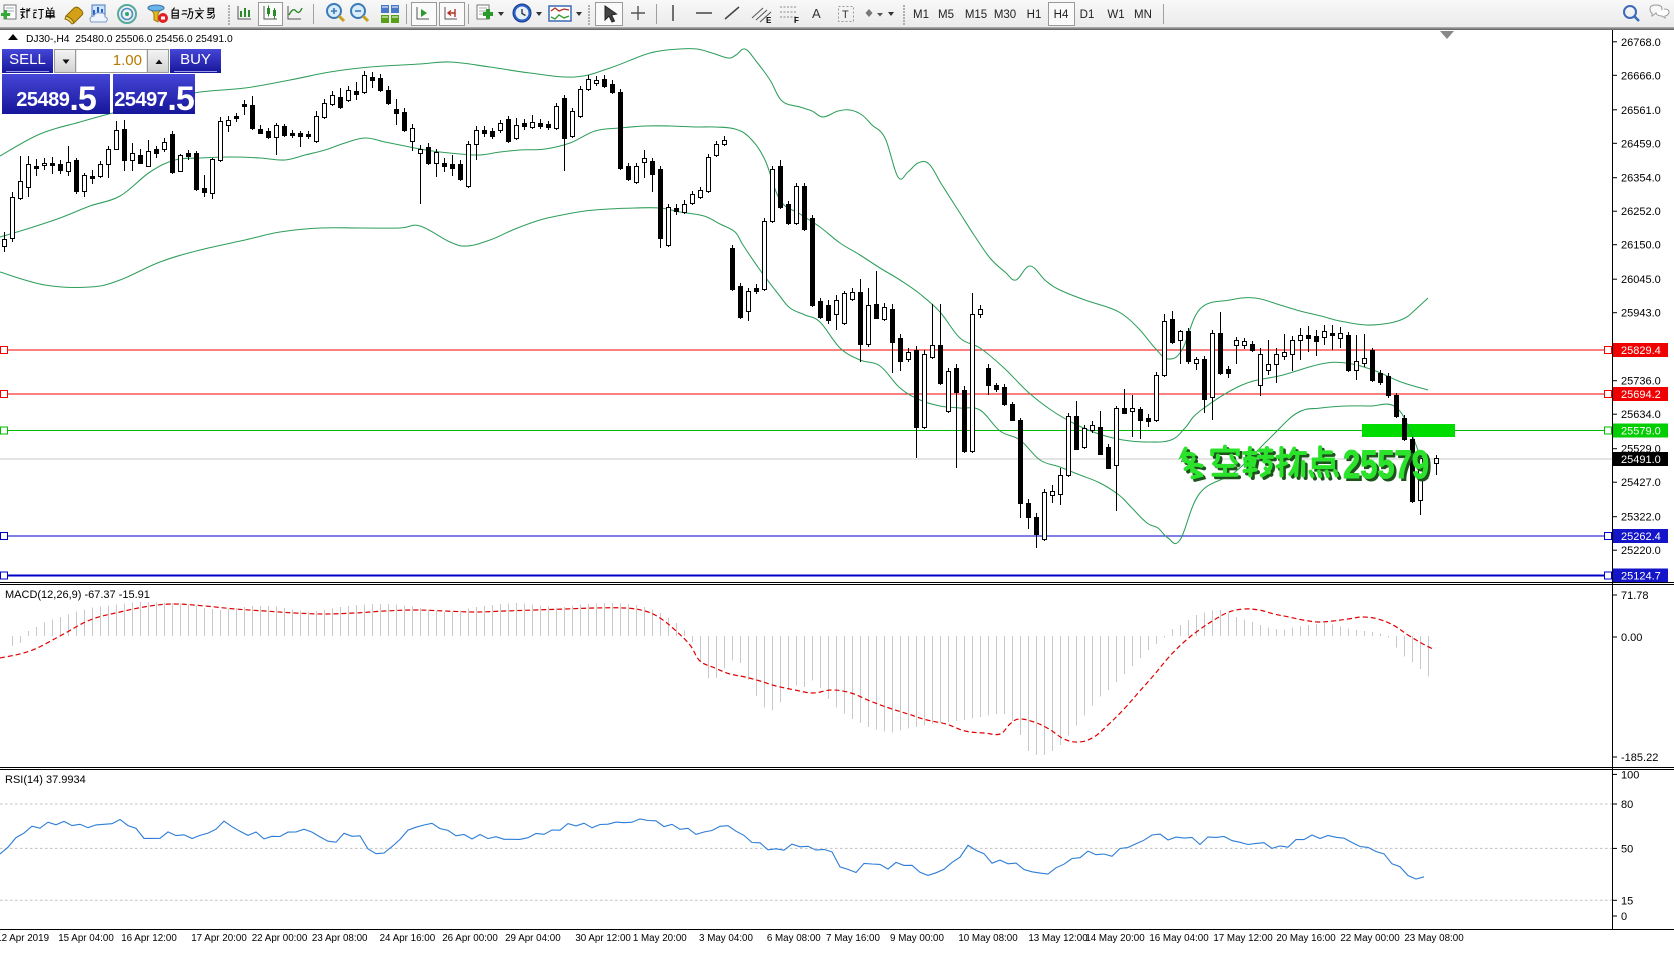 This screenshot has height=957, width=1674. I want to click on svg-text: 0, so click(1624, 917).